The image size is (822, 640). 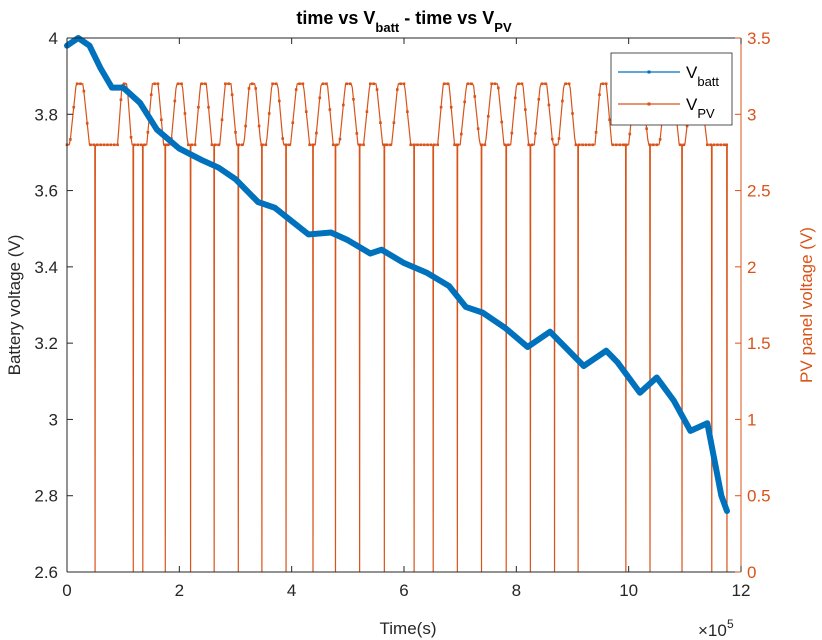 I want to click on legend-label: VPV, so click(x=700, y=108).